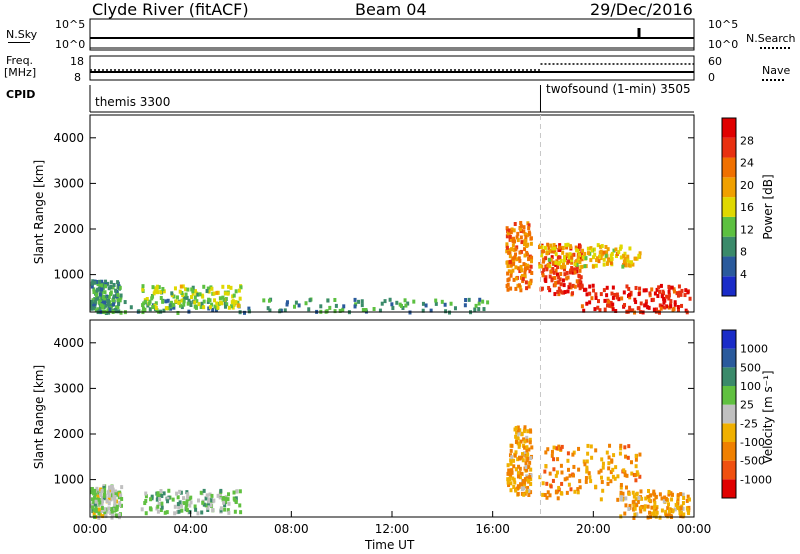  Describe the element at coordinates (723, 24) in the screenshot. I see `nsearch-tick-high: 10^5` at that location.